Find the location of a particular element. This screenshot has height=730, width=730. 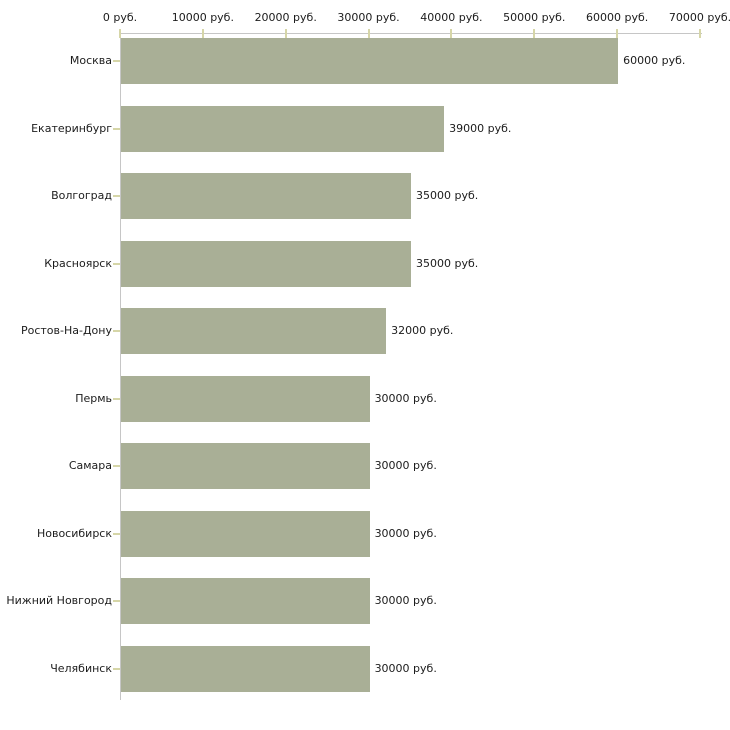

x-axis-tick-label: 40000 руб. is located at coordinates (451, 17).